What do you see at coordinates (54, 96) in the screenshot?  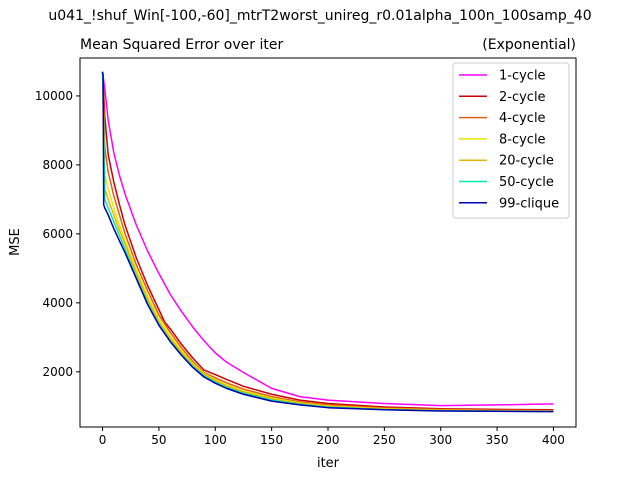 I see `y-tick-label: 10000` at bounding box center [54, 96].